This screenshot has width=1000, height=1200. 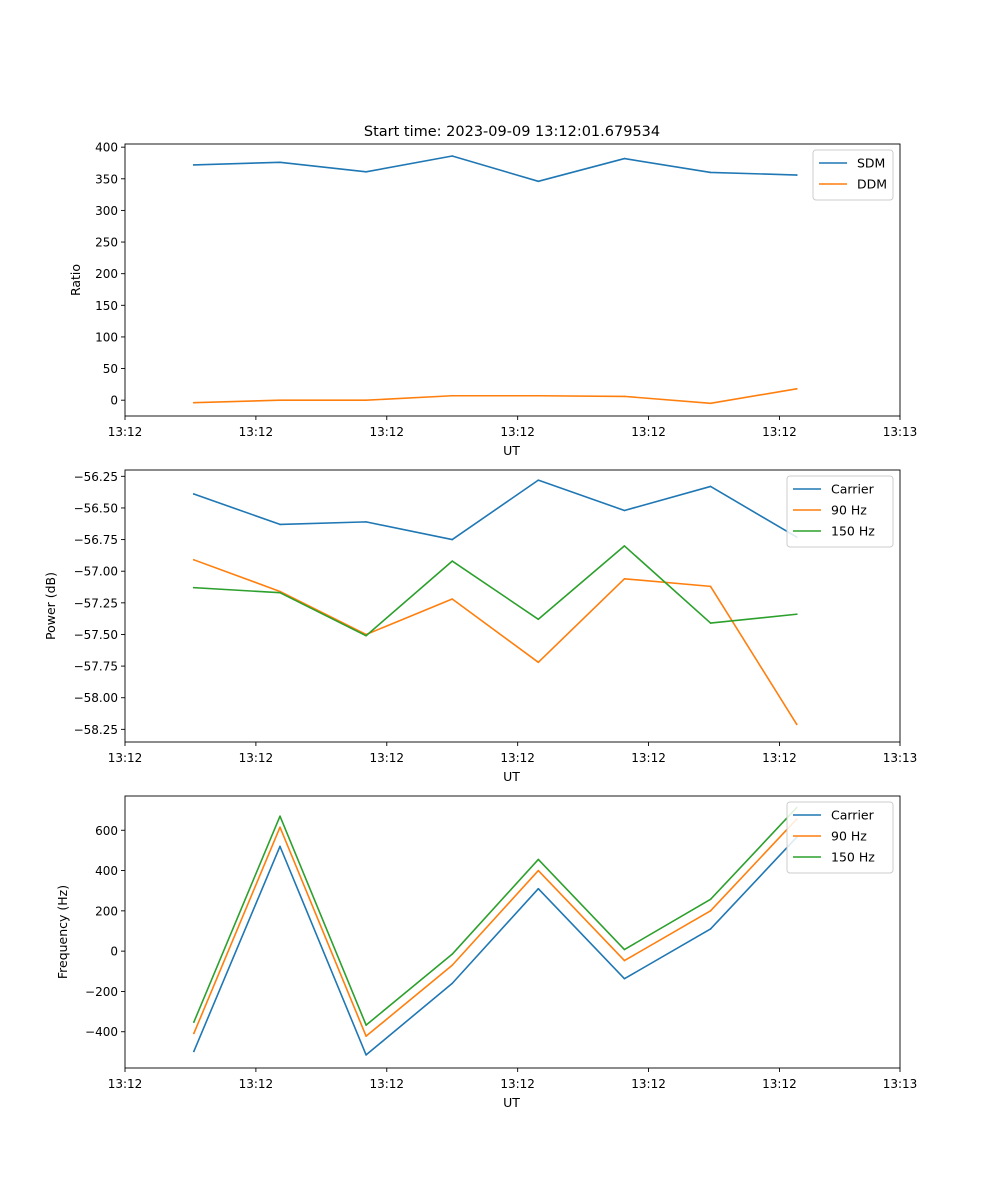 I want to click on y-tick-label: 150, so click(x=106, y=306).